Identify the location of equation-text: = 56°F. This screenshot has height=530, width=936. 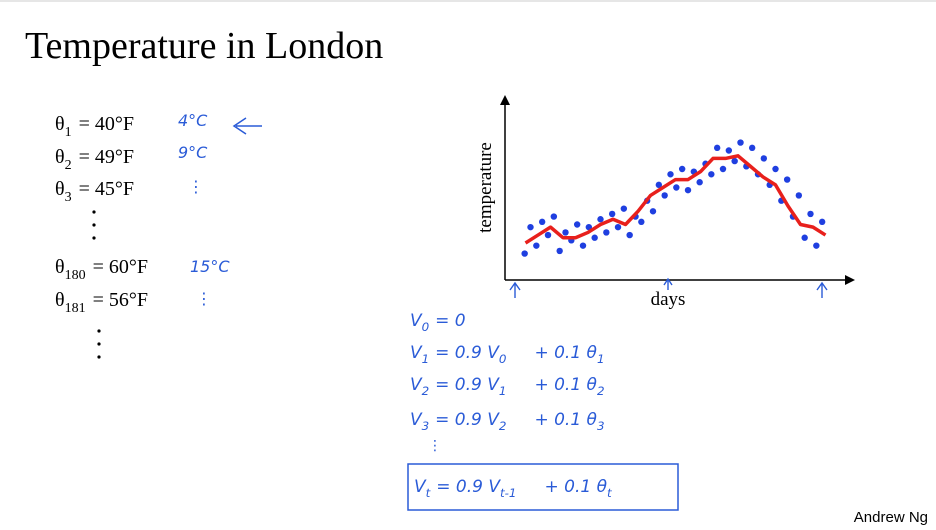
(120, 300).